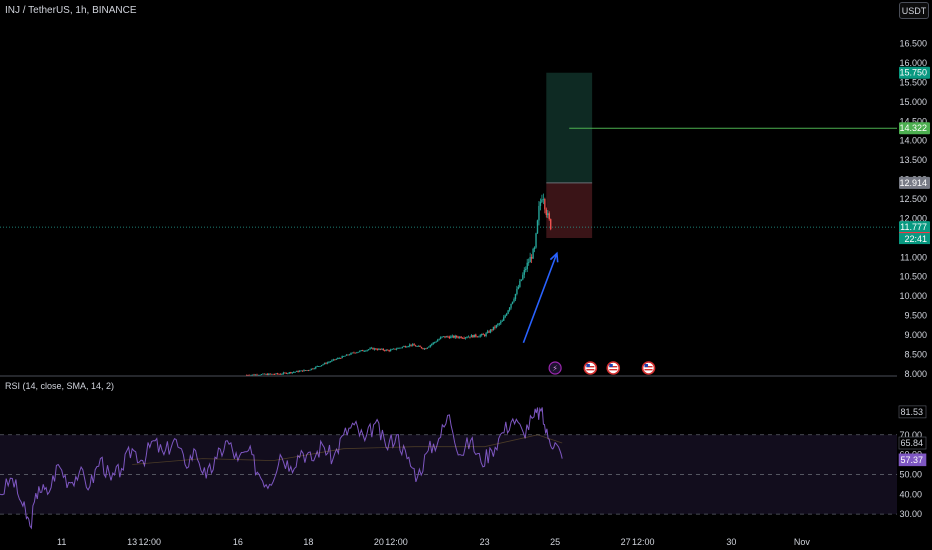  Describe the element at coordinates (731, 542) in the screenshot. I see `time-tick-label: 30` at that location.